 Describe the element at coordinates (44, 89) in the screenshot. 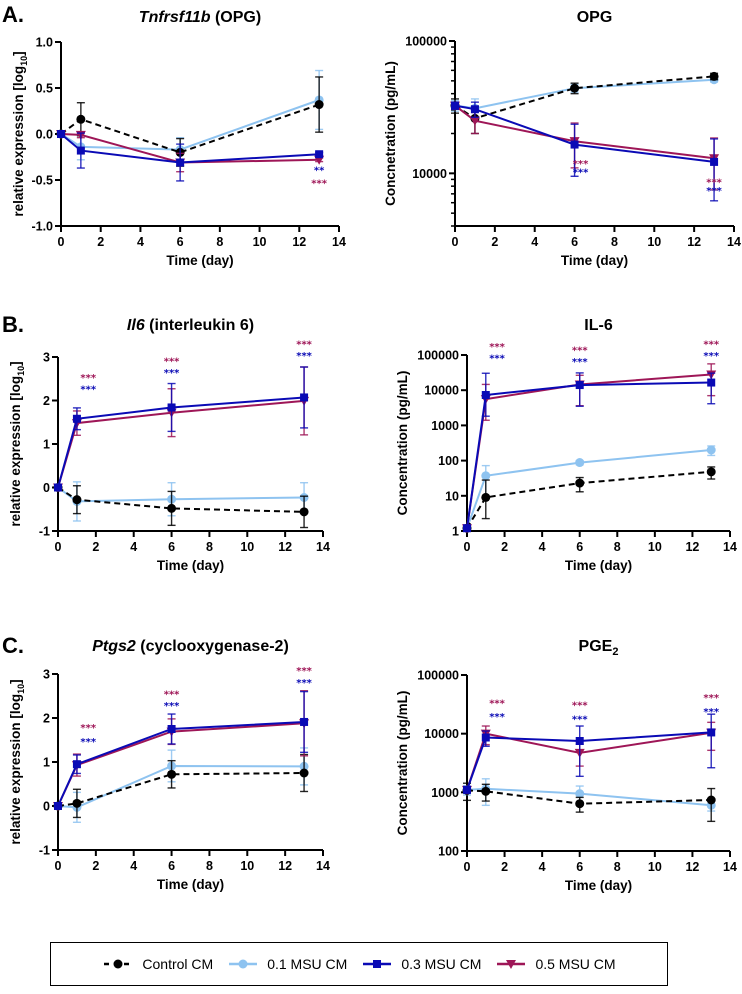

I see `y-tick-label: 0.5` at that location.